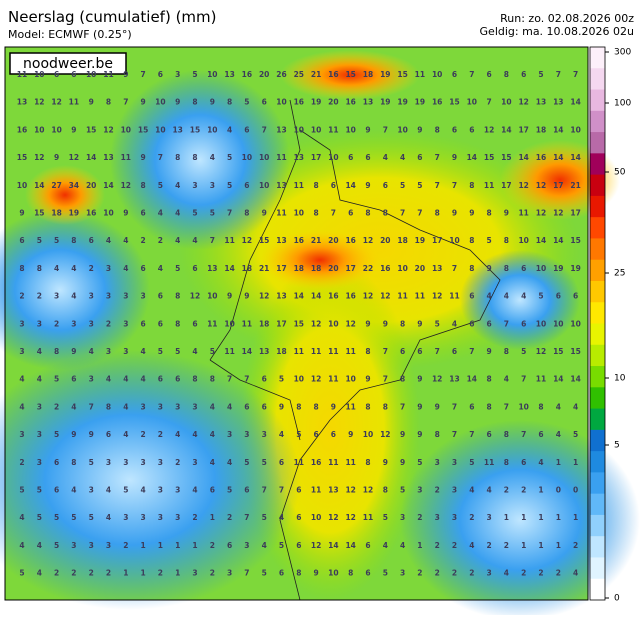 This screenshot has width=640, height=619. I want to click on grid-value: 27, so click(56, 185).